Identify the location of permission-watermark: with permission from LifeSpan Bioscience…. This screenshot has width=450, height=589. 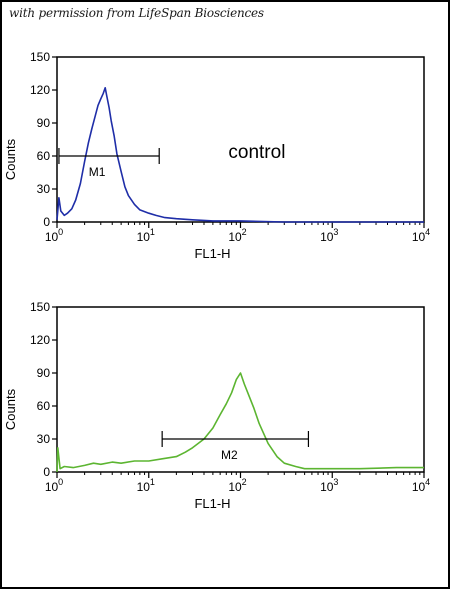
(136, 13).